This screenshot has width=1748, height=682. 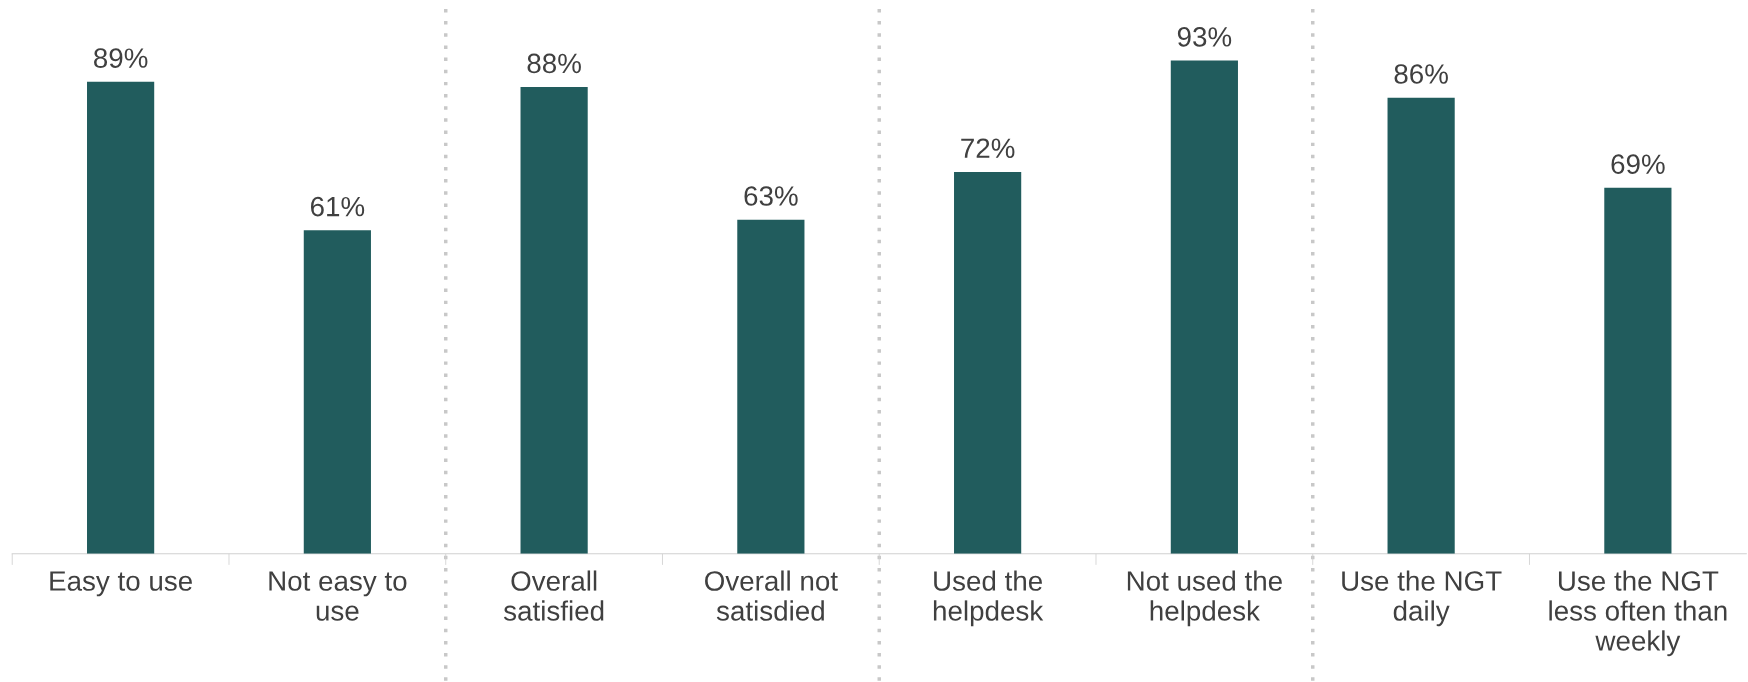 I want to click on data-label: 93%, so click(x=1204, y=37).